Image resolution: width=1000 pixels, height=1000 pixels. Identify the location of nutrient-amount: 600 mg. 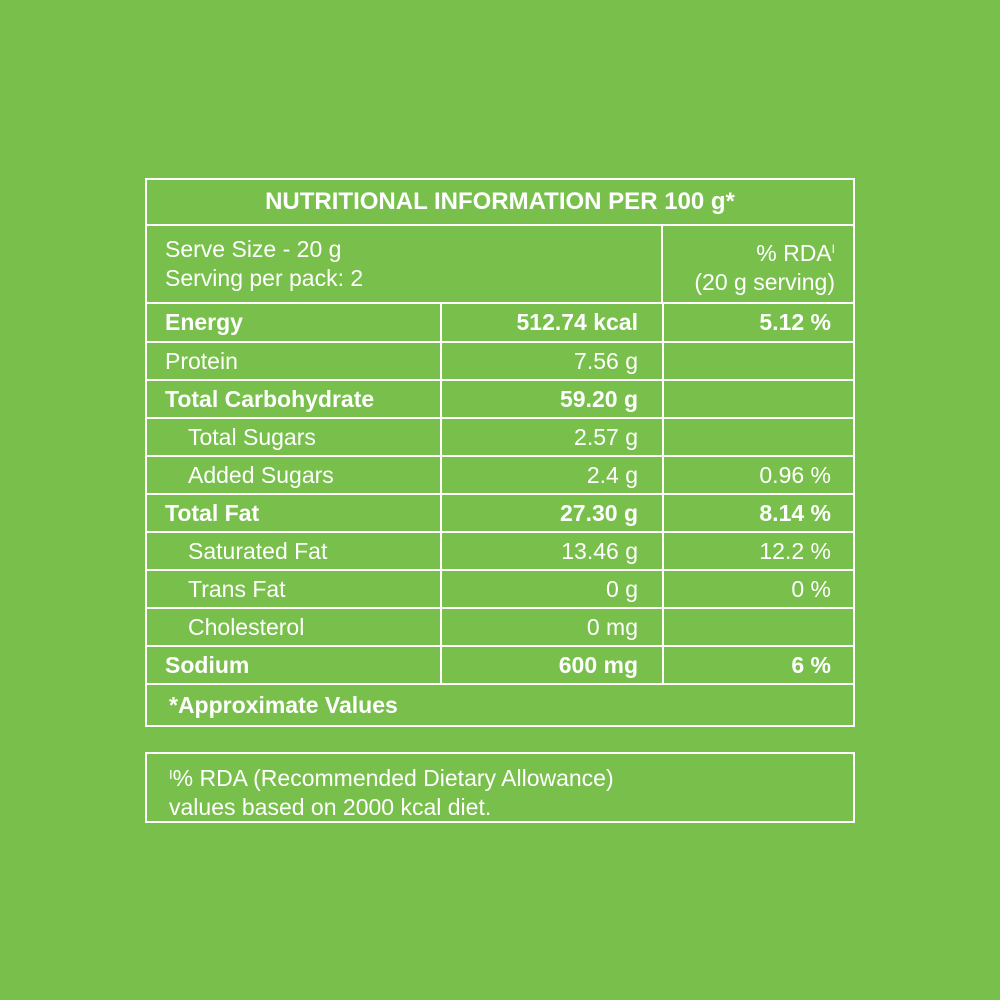
(552, 665).